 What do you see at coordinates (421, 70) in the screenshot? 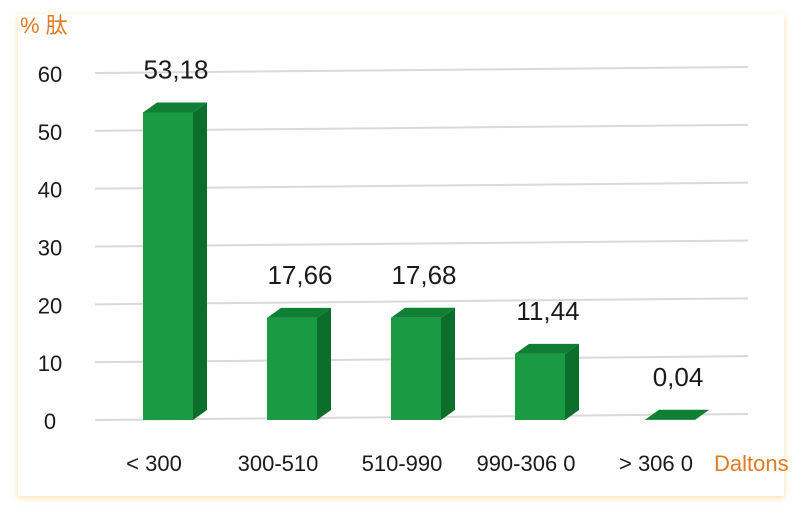
I see `gridline` at bounding box center [421, 70].